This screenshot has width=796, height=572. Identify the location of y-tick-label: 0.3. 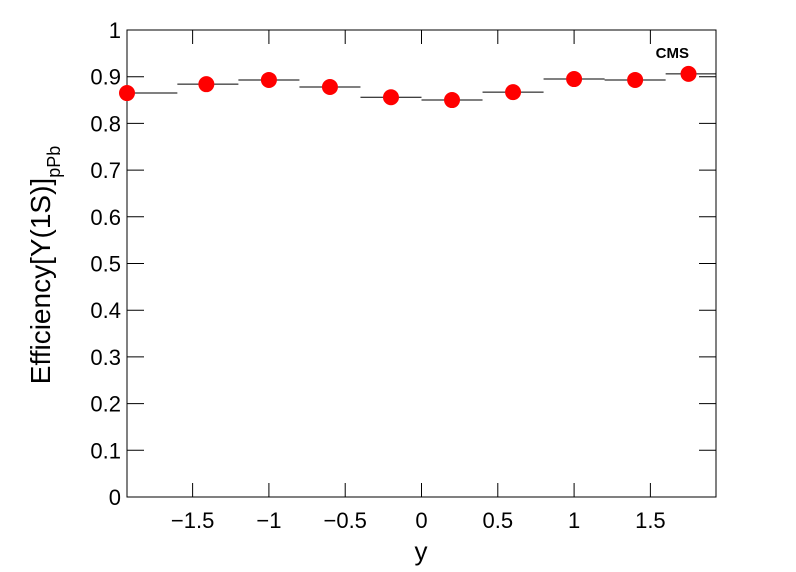
(105, 357).